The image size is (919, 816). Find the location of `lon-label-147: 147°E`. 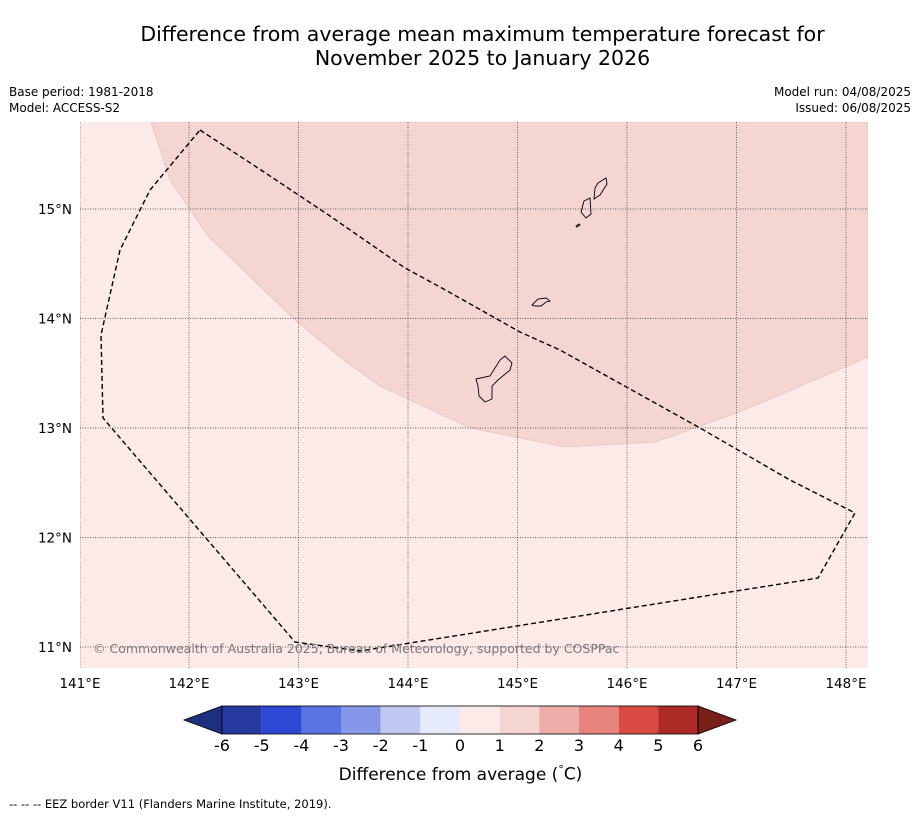

lon-label-147: 147°E is located at coordinates (736, 684).